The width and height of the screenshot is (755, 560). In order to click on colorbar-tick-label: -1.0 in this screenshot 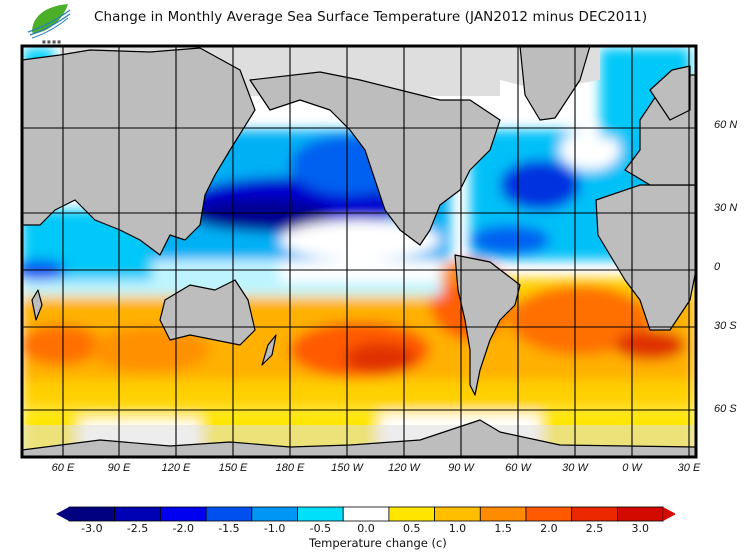, I will do `click(274, 528)`.